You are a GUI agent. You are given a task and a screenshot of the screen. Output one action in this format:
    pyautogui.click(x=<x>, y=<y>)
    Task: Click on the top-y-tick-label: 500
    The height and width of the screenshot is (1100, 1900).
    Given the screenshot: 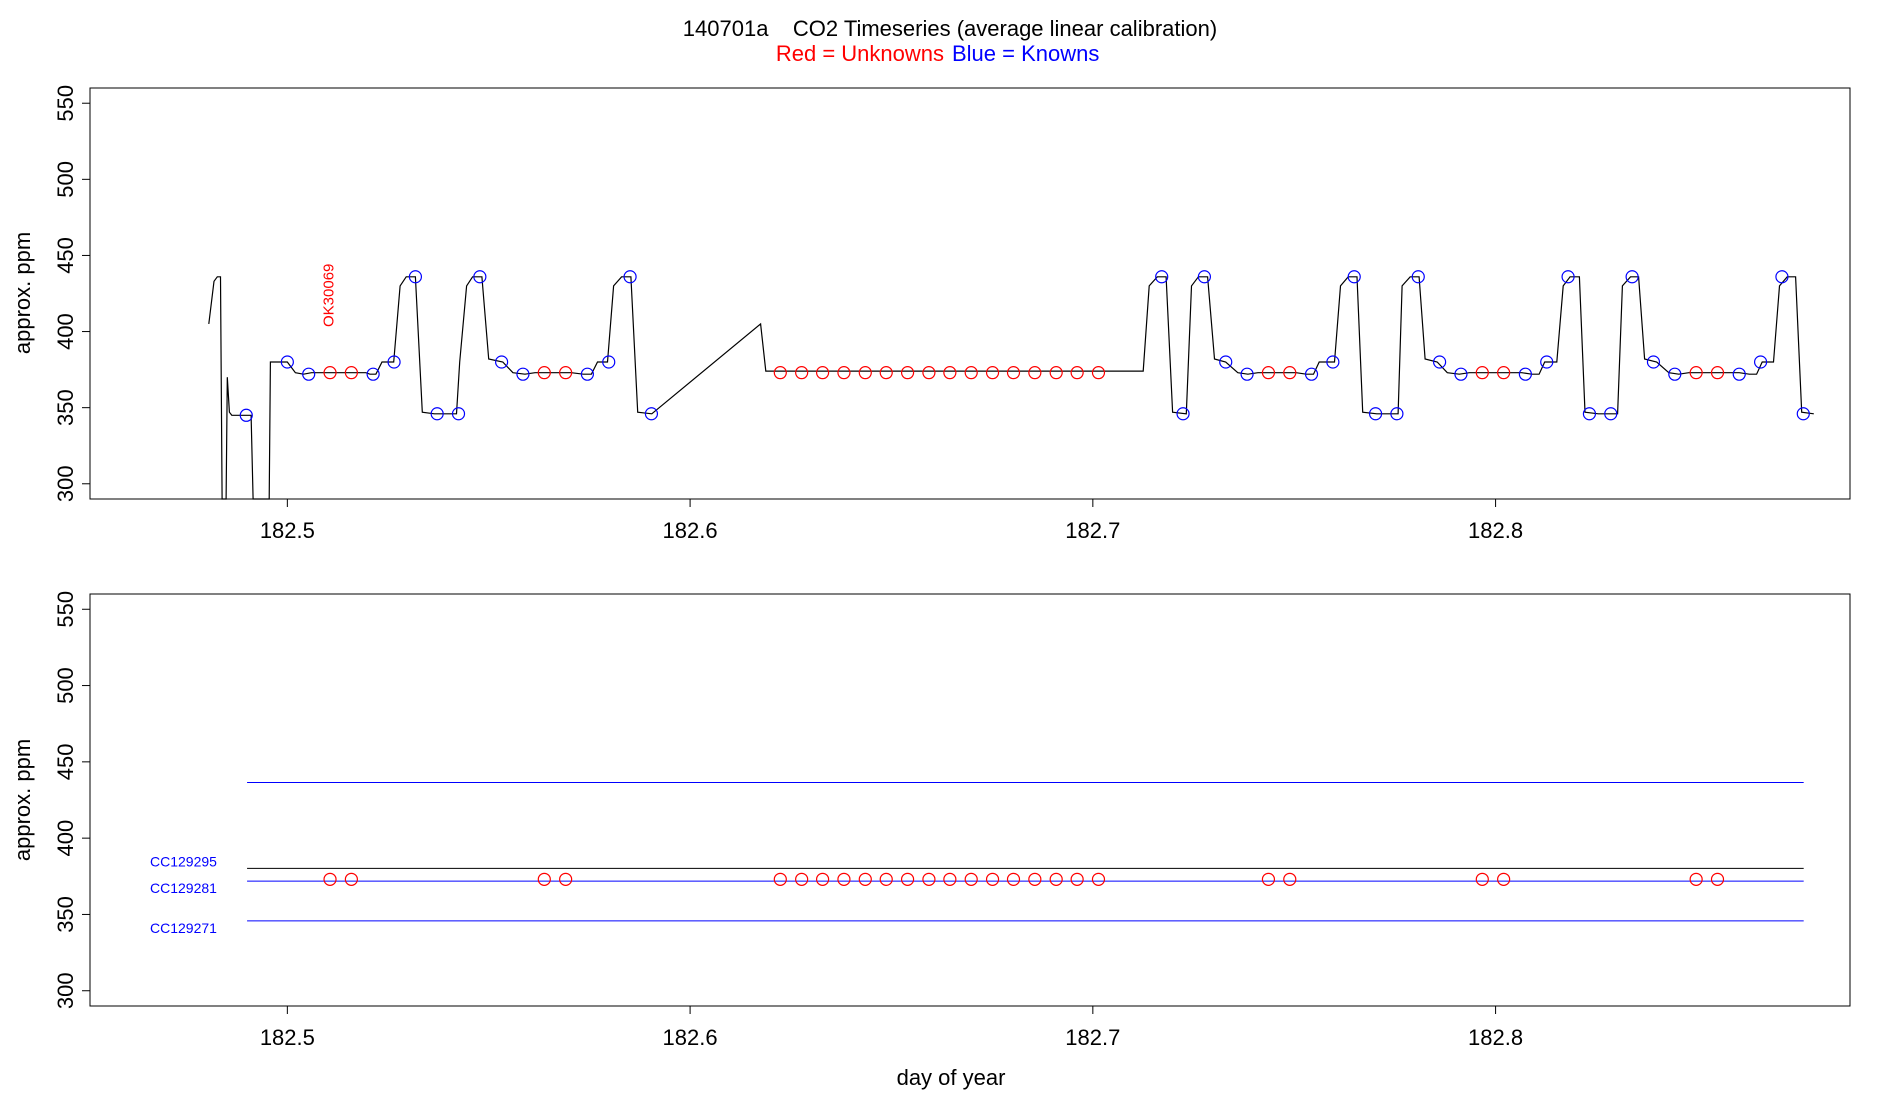 What is the action you would take?
    pyautogui.click(x=65, y=179)
    